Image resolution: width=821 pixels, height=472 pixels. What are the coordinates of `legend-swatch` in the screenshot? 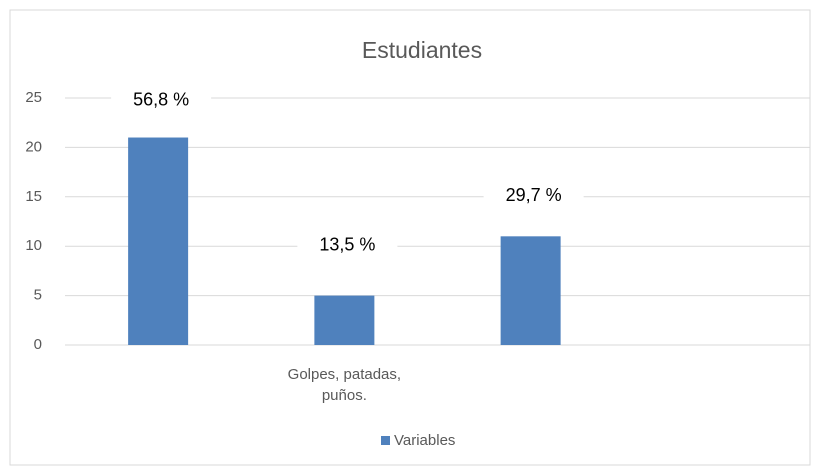 It's located at (385, 440).